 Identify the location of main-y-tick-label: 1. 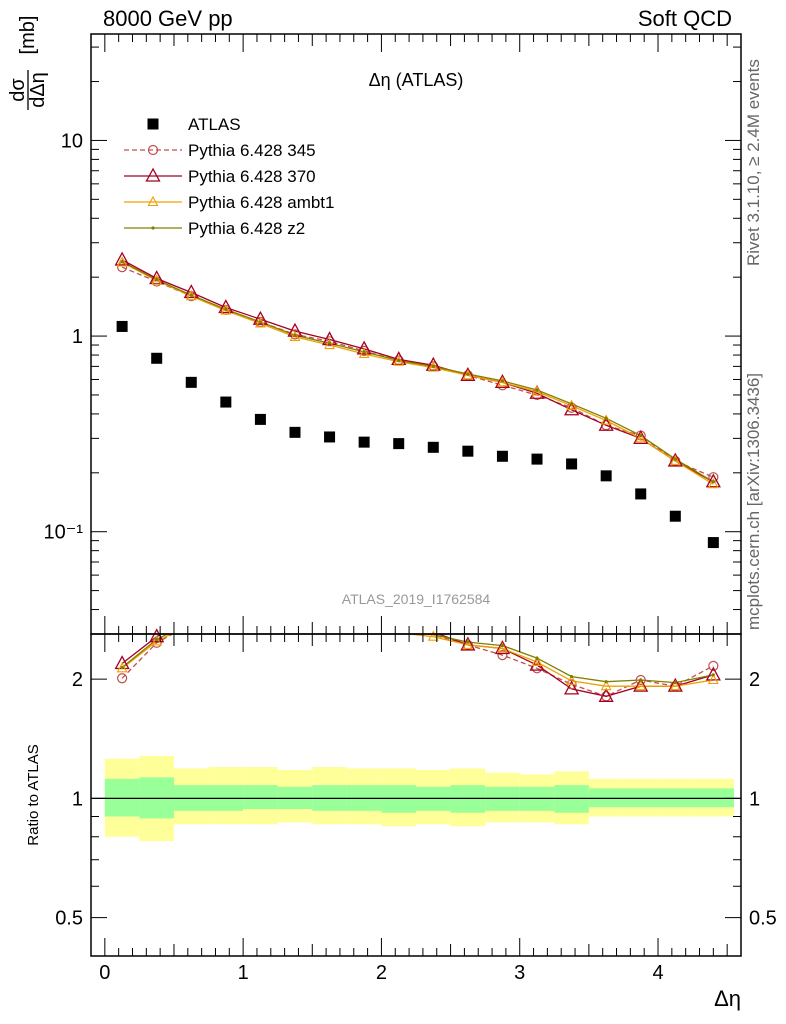
(77, 337).